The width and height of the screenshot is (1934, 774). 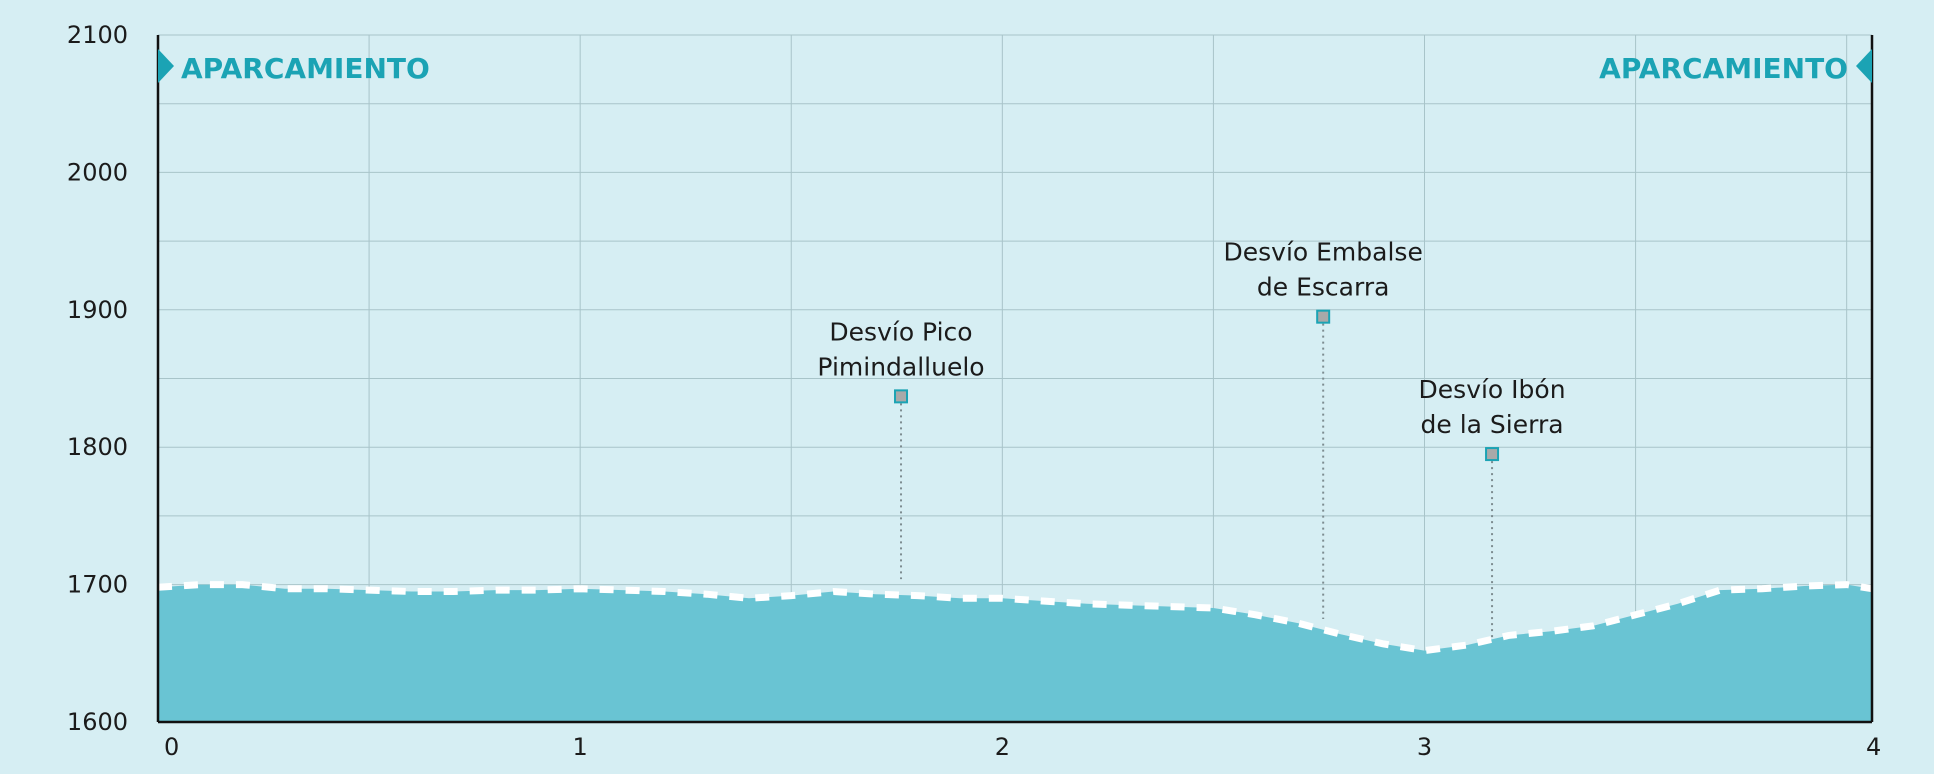 What do you see at coordinates (1492, 424) in the screenshot?
I see `poi-label-line2: de la Sierra` at bounding box center [1492, 424].